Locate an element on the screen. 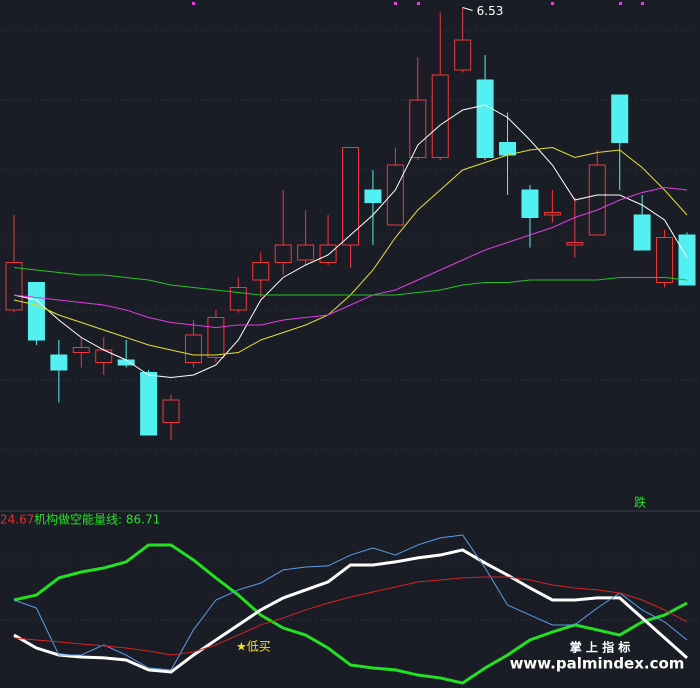 Image resolution: width=700 pixels, height=688 pixels. signal-label: 跌 is located at coordinates (640, 502).